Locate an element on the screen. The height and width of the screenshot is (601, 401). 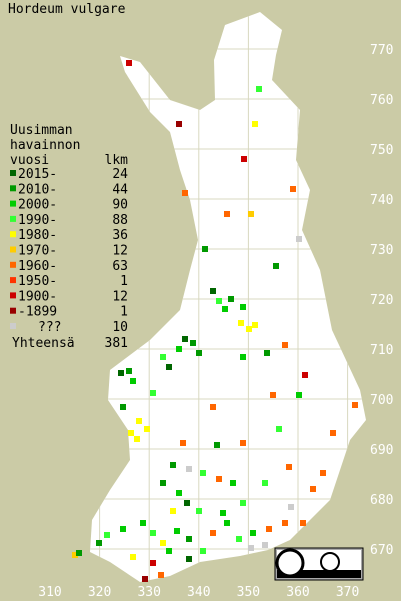
legend-count: 1 is located at coordinates (124, 281).